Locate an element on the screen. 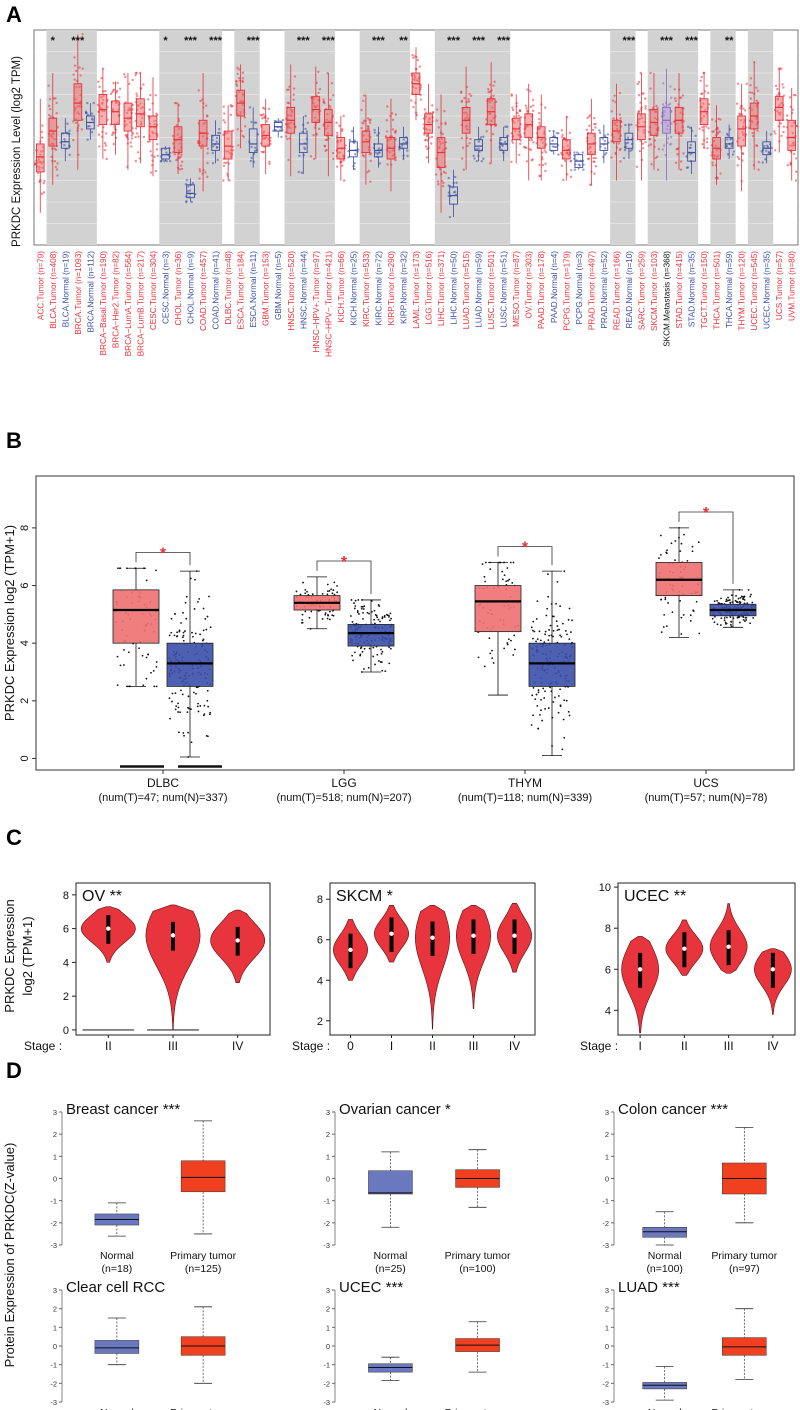 The height and width of the screenshot is (1410, 800). panel-d-title: Clear cell RCC is located at coordinates (115, 1287).